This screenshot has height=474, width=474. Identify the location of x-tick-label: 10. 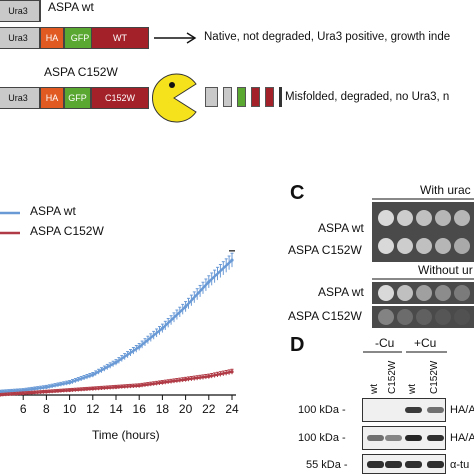
(70, 409).